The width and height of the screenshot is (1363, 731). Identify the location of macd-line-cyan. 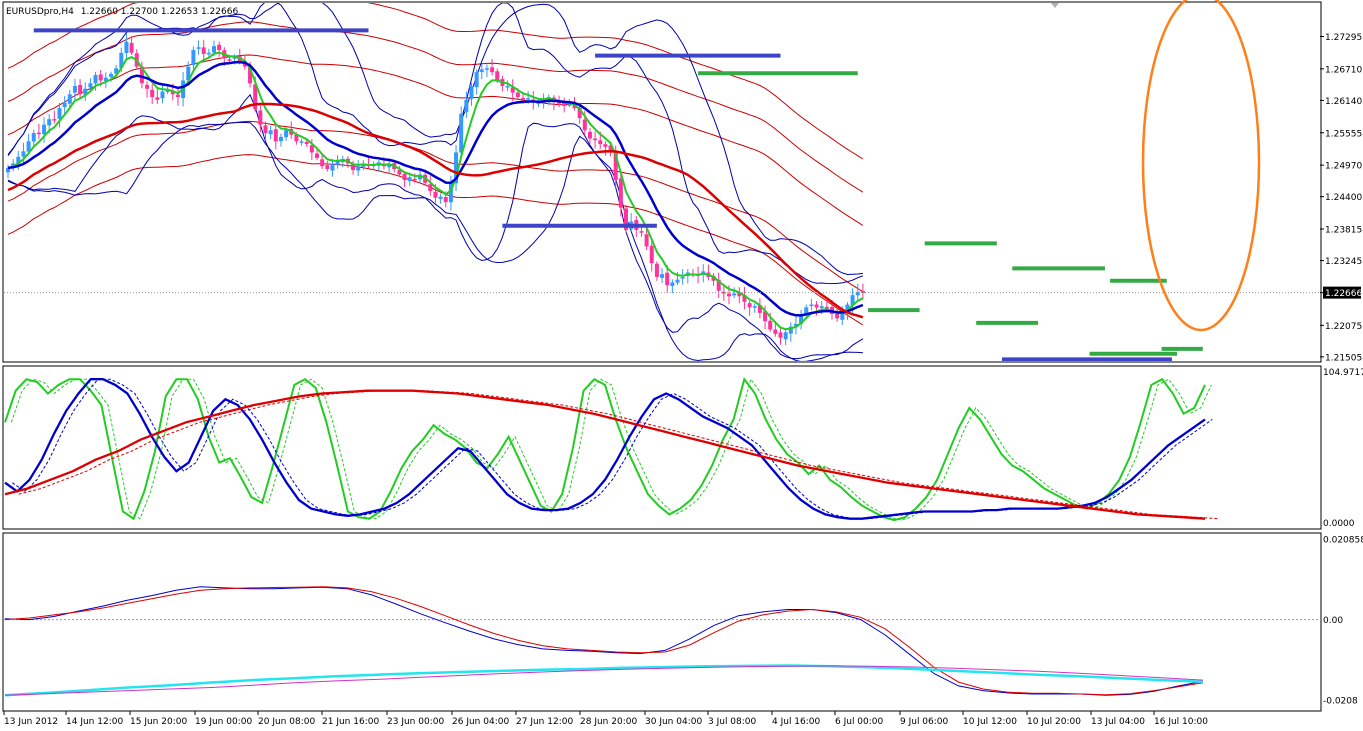
(604, 680).